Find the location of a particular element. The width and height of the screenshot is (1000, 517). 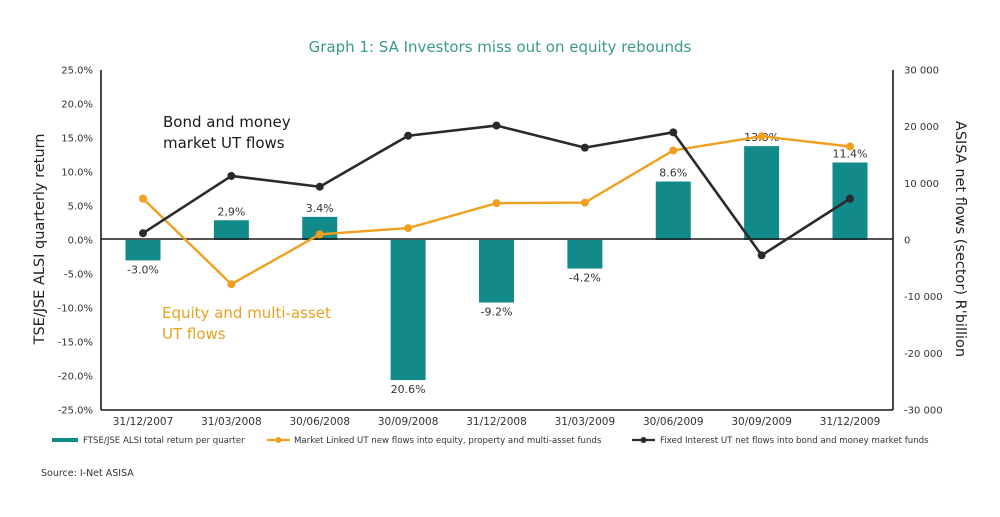

x-tick-label: 31/03/2008 is located at coordinates (231, 422).